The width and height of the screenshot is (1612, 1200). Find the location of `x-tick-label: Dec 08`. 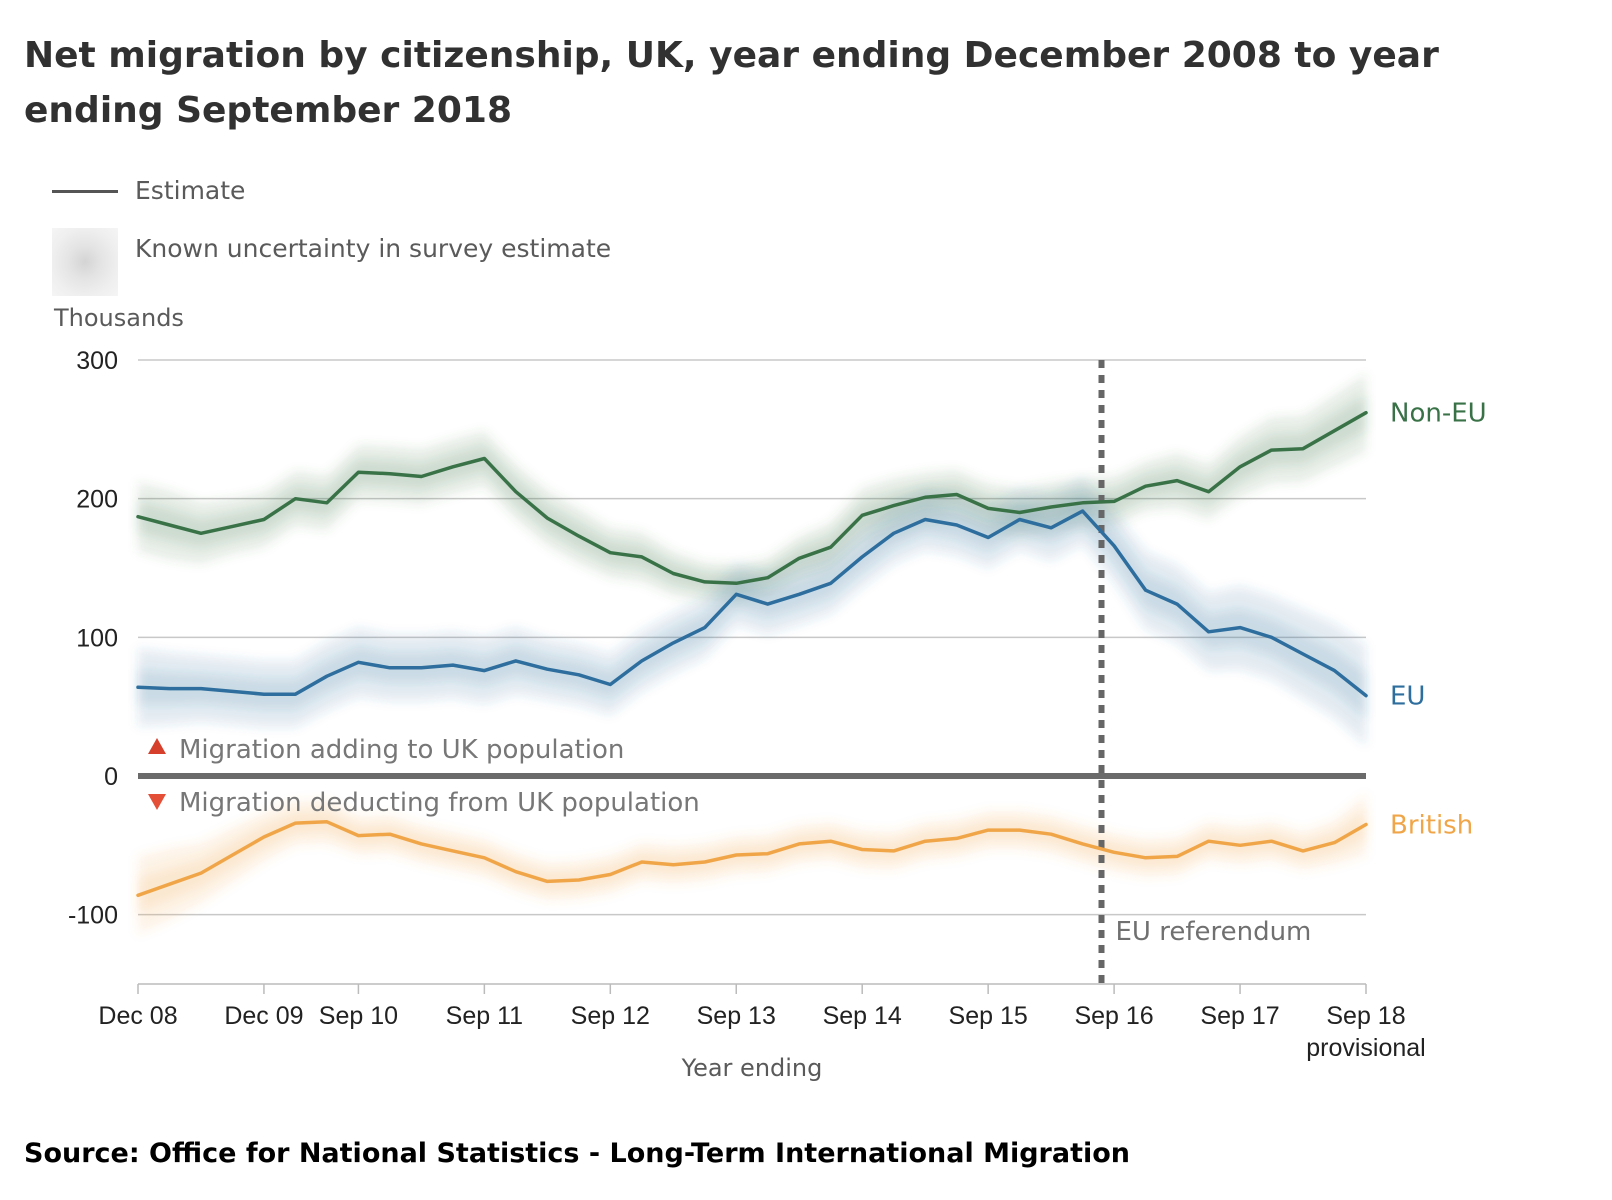

x-tick-label: Dec 08 is located at coordinates (137, 1016).